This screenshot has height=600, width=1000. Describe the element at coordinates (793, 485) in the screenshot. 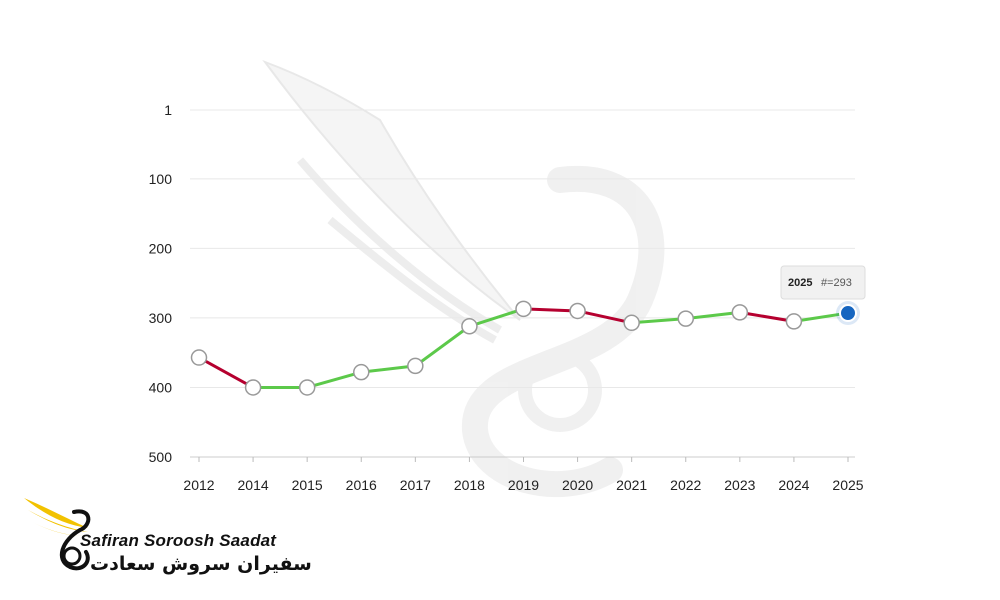

I see `x-tick-label: 2024` at that location.